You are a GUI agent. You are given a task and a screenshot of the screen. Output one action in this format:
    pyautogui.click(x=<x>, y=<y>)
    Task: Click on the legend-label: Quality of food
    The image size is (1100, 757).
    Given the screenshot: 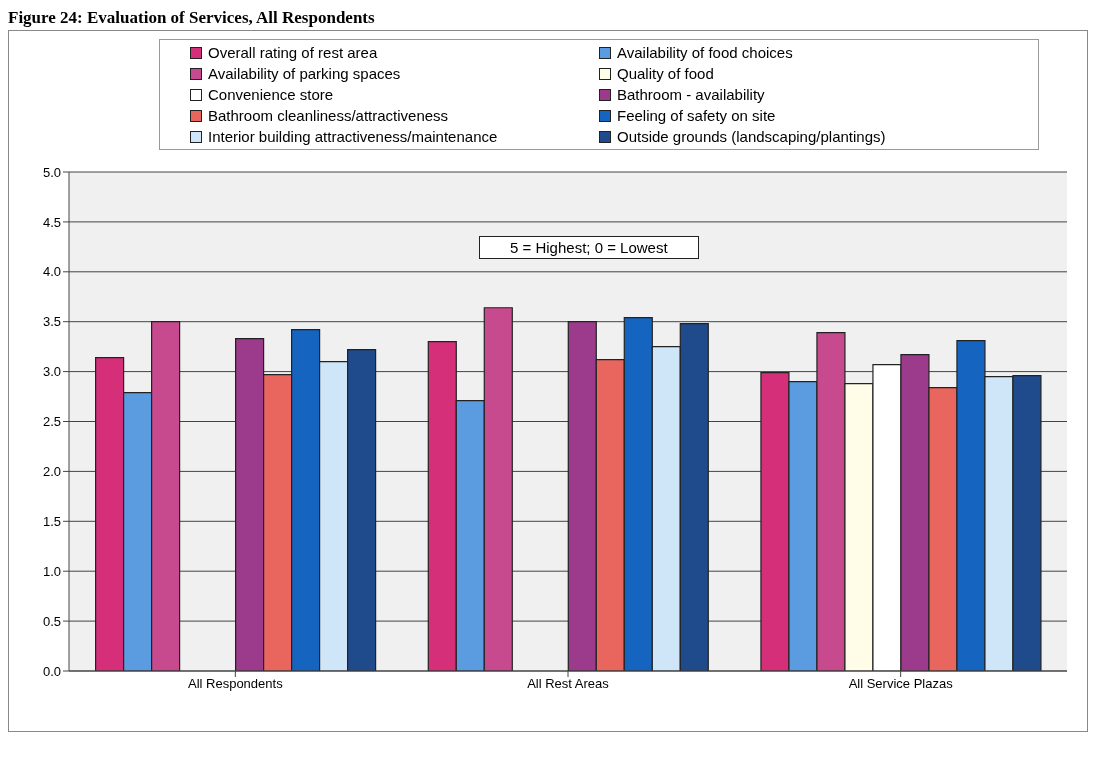 What is the action you would take?
    pyautogui.click(x=665, y=73)
    